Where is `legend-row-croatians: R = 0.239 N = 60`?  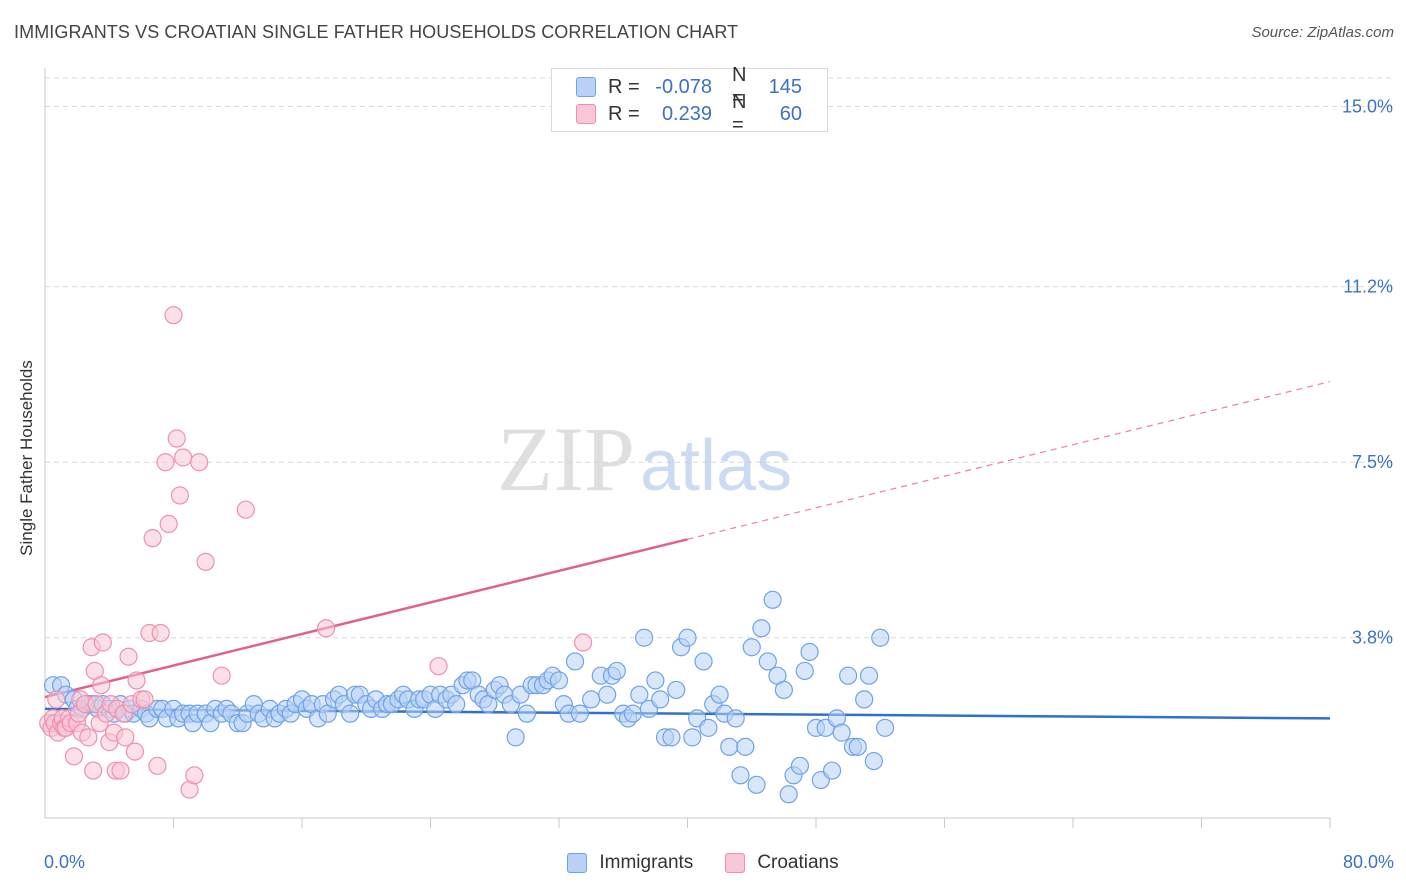
legend-row-croatians: R = 0.239 N = 60 is located at coordinates (689, 113).